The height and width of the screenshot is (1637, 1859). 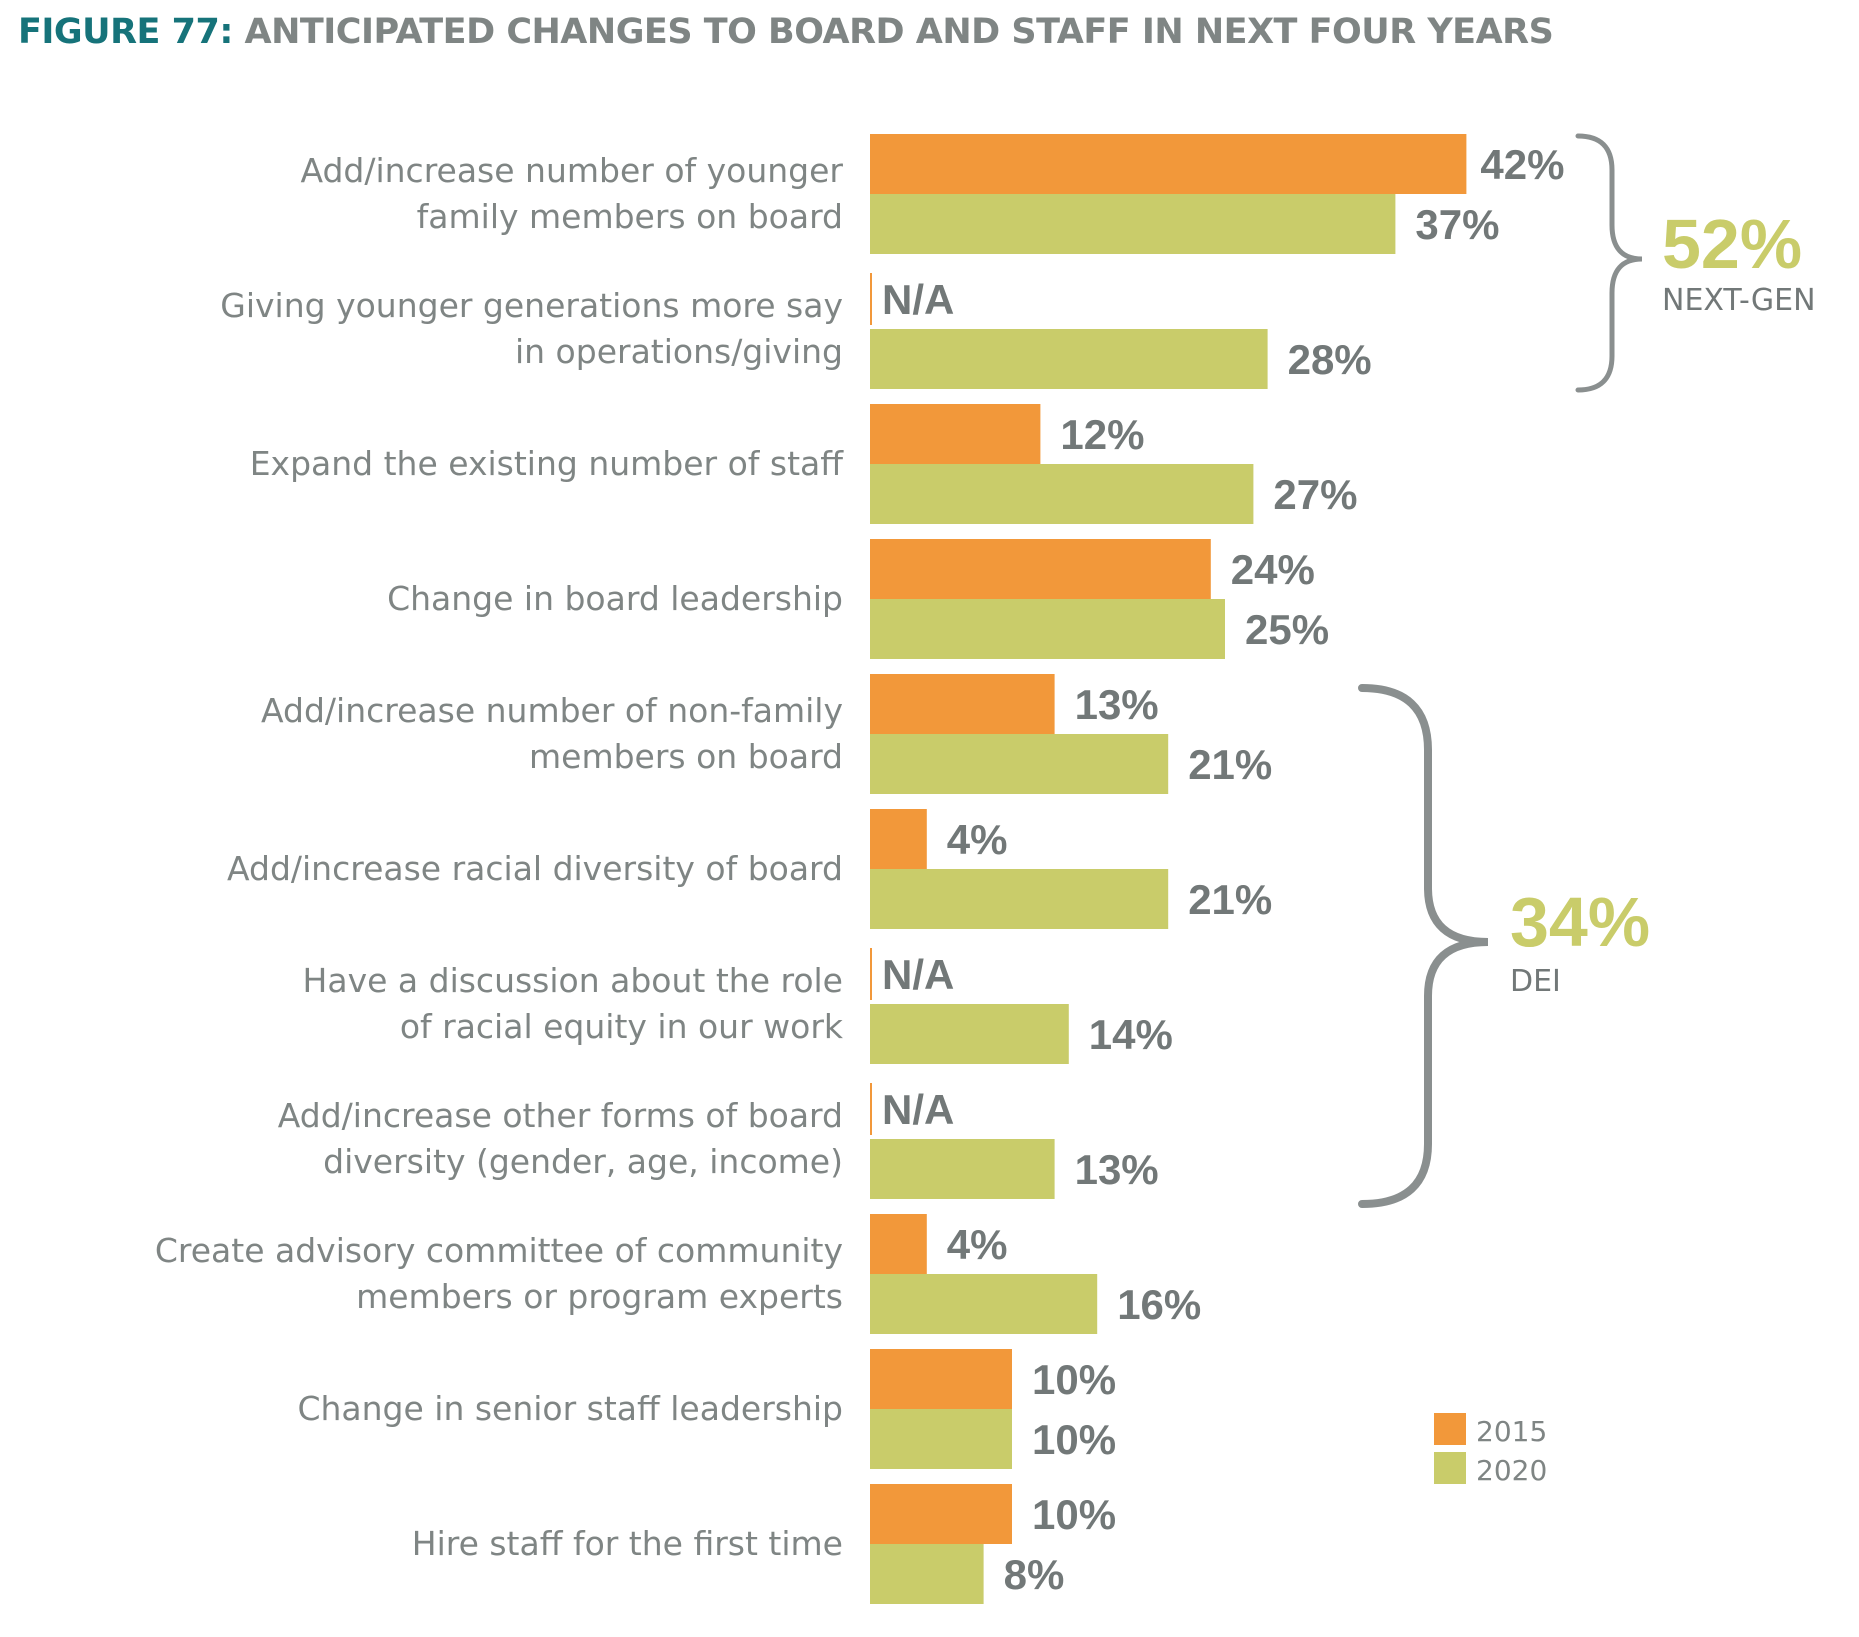 I want to click on category-label: Giving younger generations more say, so click(x=531, y=305).